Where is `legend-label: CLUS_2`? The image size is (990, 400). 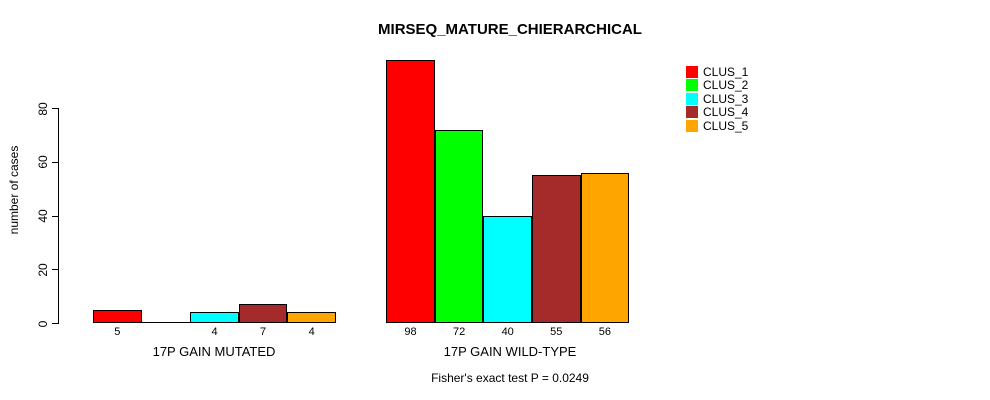 legend-label: CLUS_2 is located at coordinates (726, 85).